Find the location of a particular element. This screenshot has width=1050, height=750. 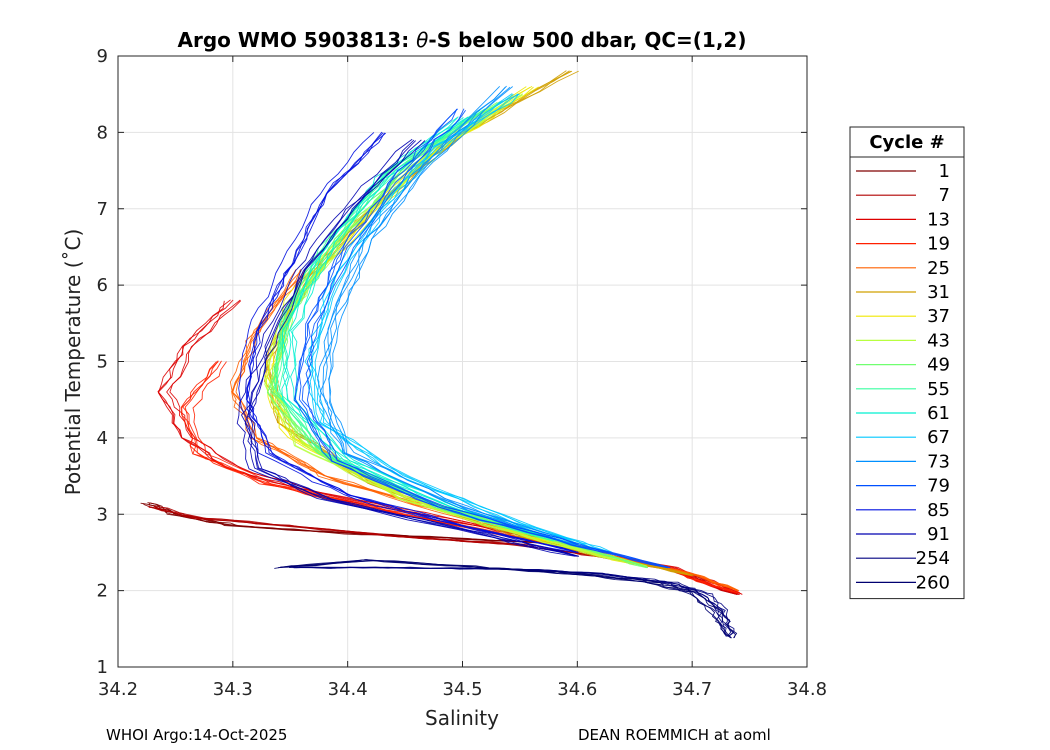

x-tick-label: 34.3 is located at coordinates (233, 689).